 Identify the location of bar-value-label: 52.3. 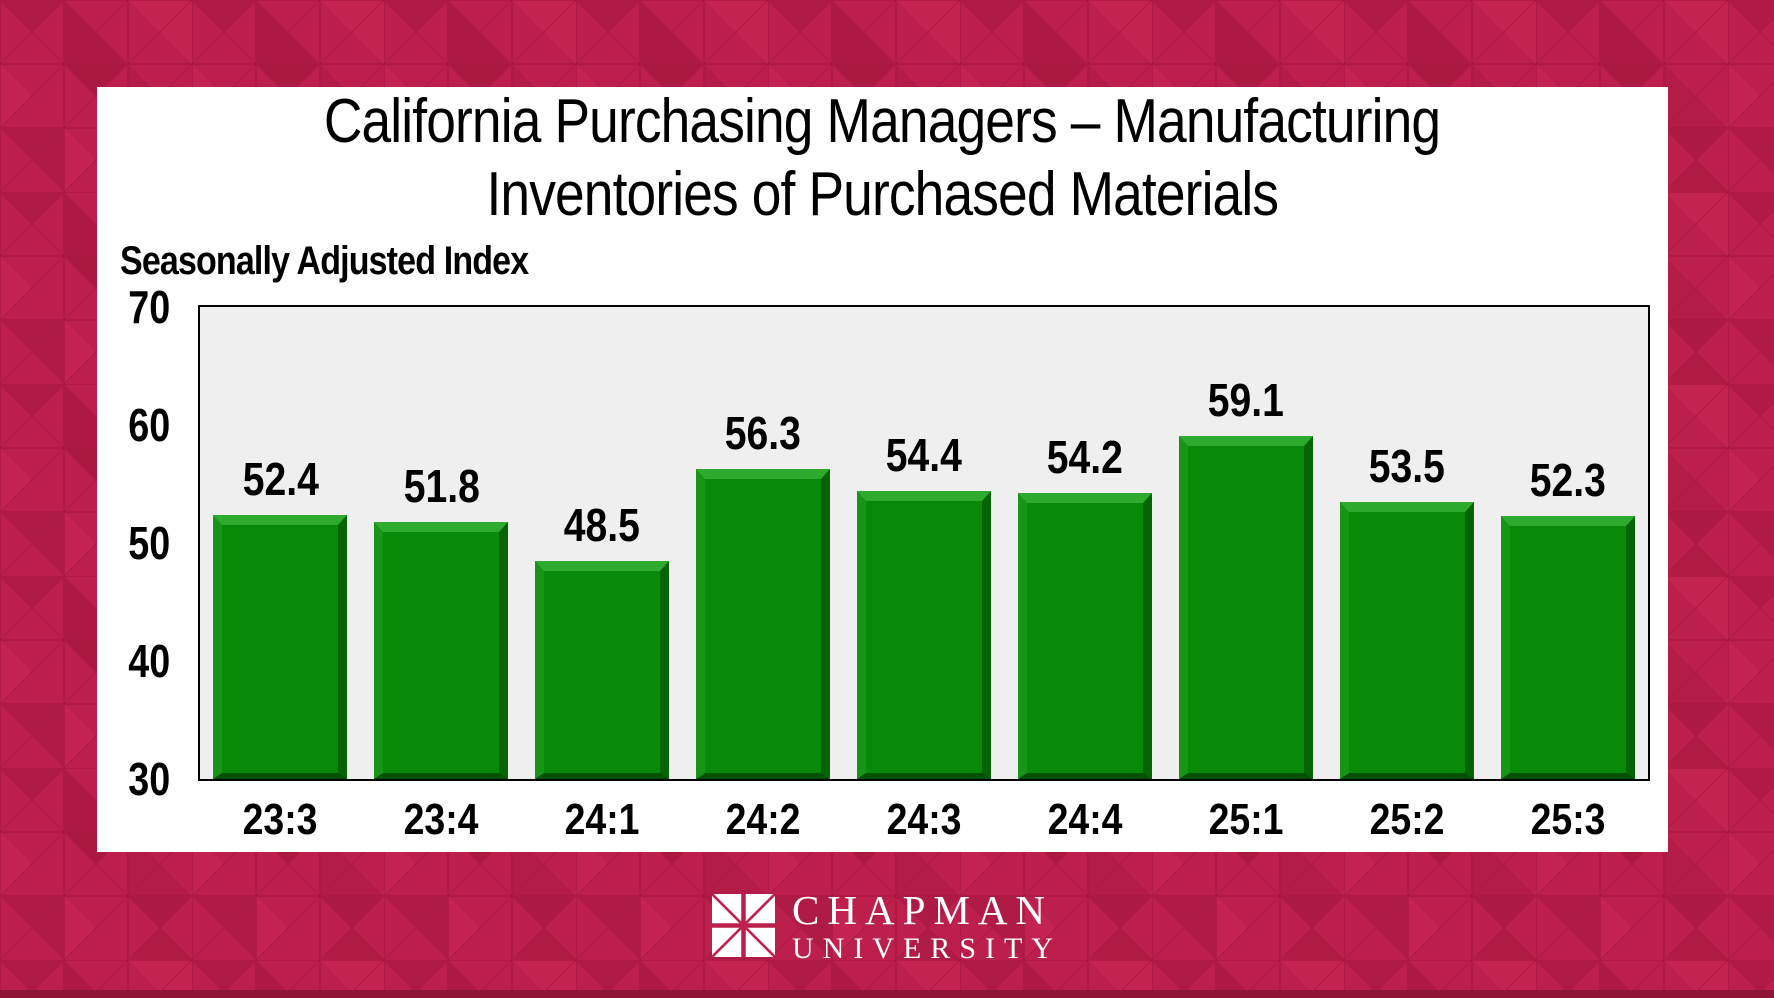
(1567, 479).